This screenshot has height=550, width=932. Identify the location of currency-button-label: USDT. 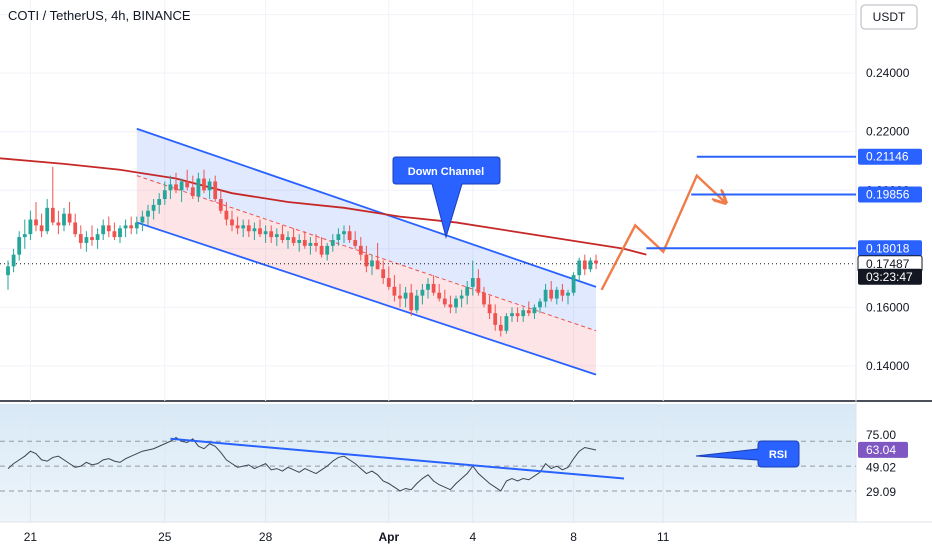
(889, 17).